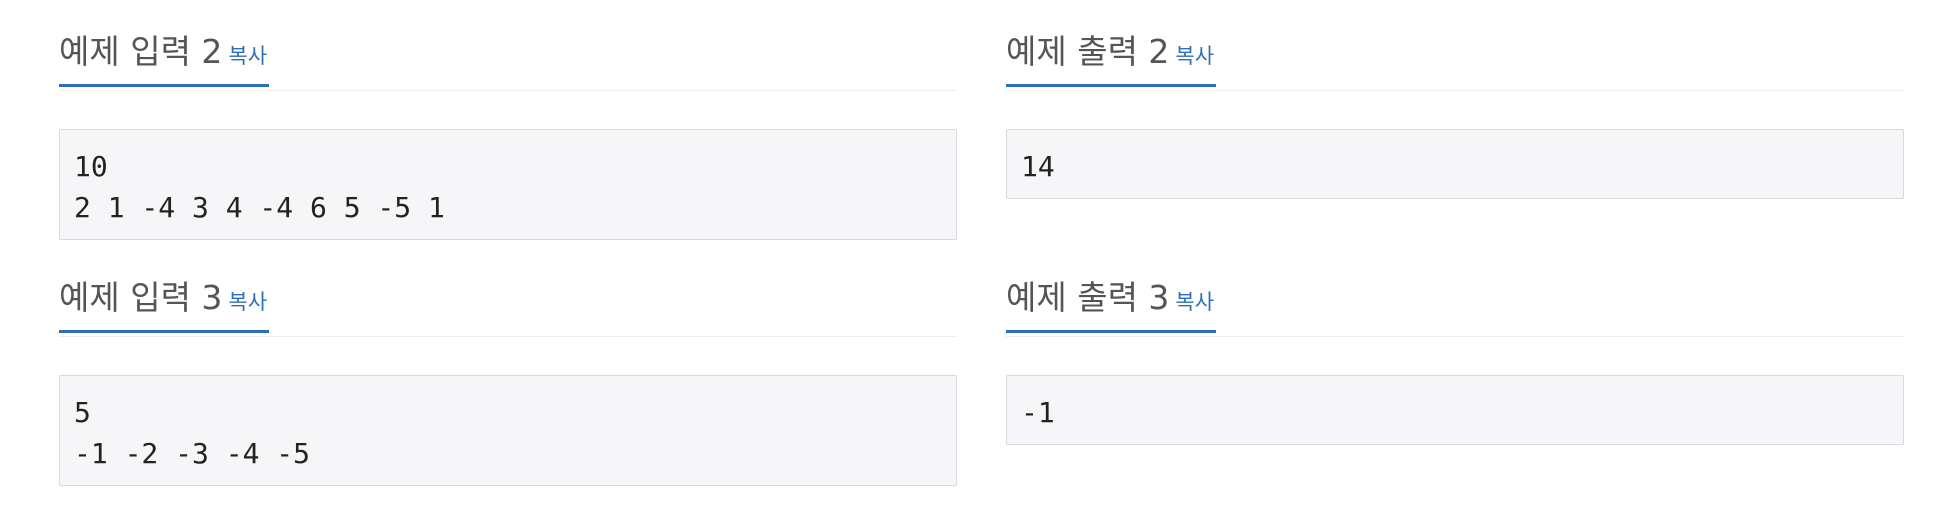 The height and width of the screenshot is (510, 1936). I want to click on copy-output-2-button: 복사, so click(1195, 56).